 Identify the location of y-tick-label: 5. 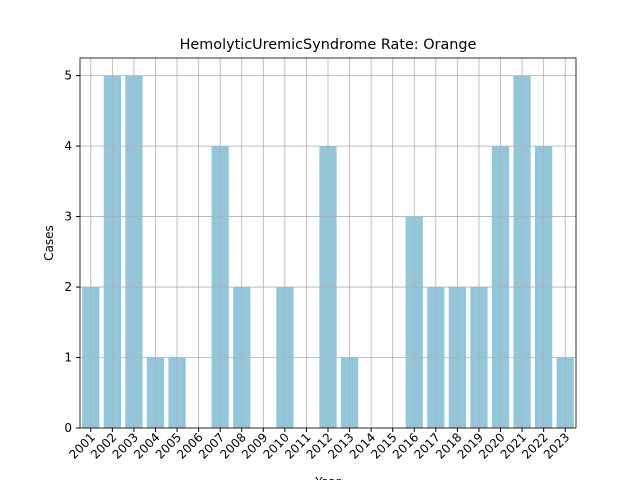
(68, 76).